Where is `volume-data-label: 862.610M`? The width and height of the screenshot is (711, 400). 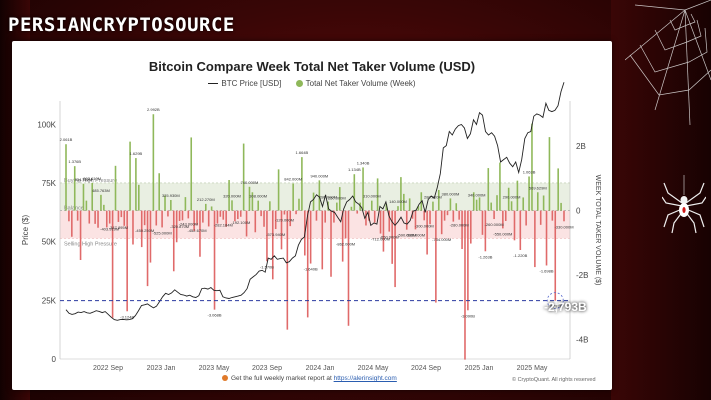 volume-data-label: 862.610M is located at coordinates (92, 178).